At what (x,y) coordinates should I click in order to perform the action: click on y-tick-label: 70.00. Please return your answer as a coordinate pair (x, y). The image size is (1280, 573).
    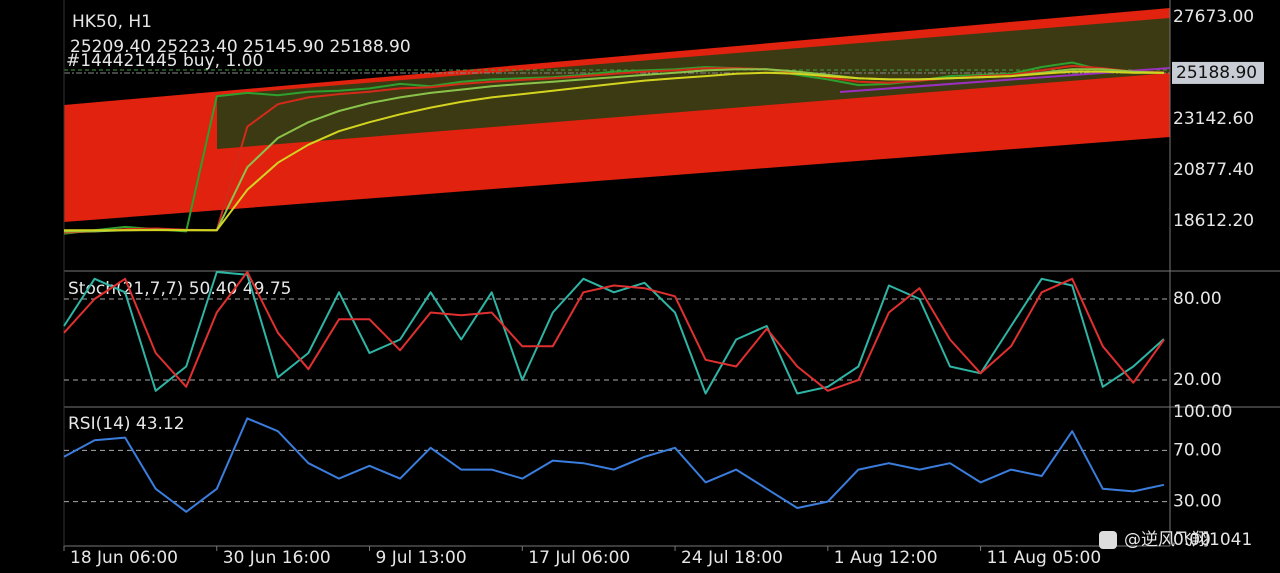
    Looking at the image, I should click on (1197, 450).